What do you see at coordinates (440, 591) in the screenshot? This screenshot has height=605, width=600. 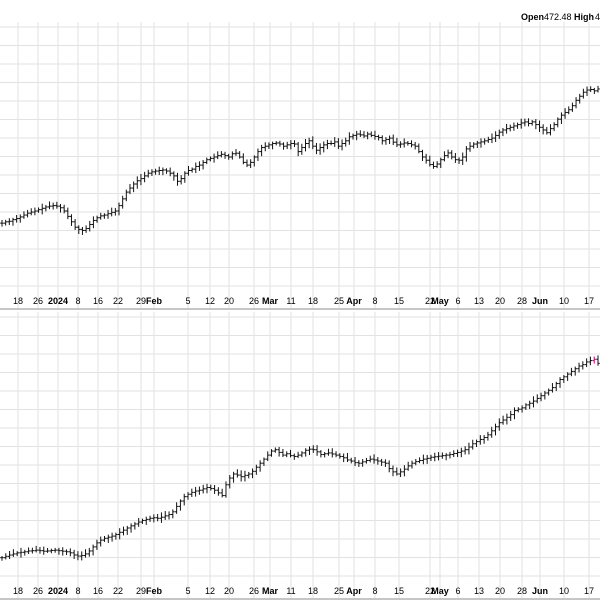 I see `x-tick-label: May` at bounding box center [440, 591].